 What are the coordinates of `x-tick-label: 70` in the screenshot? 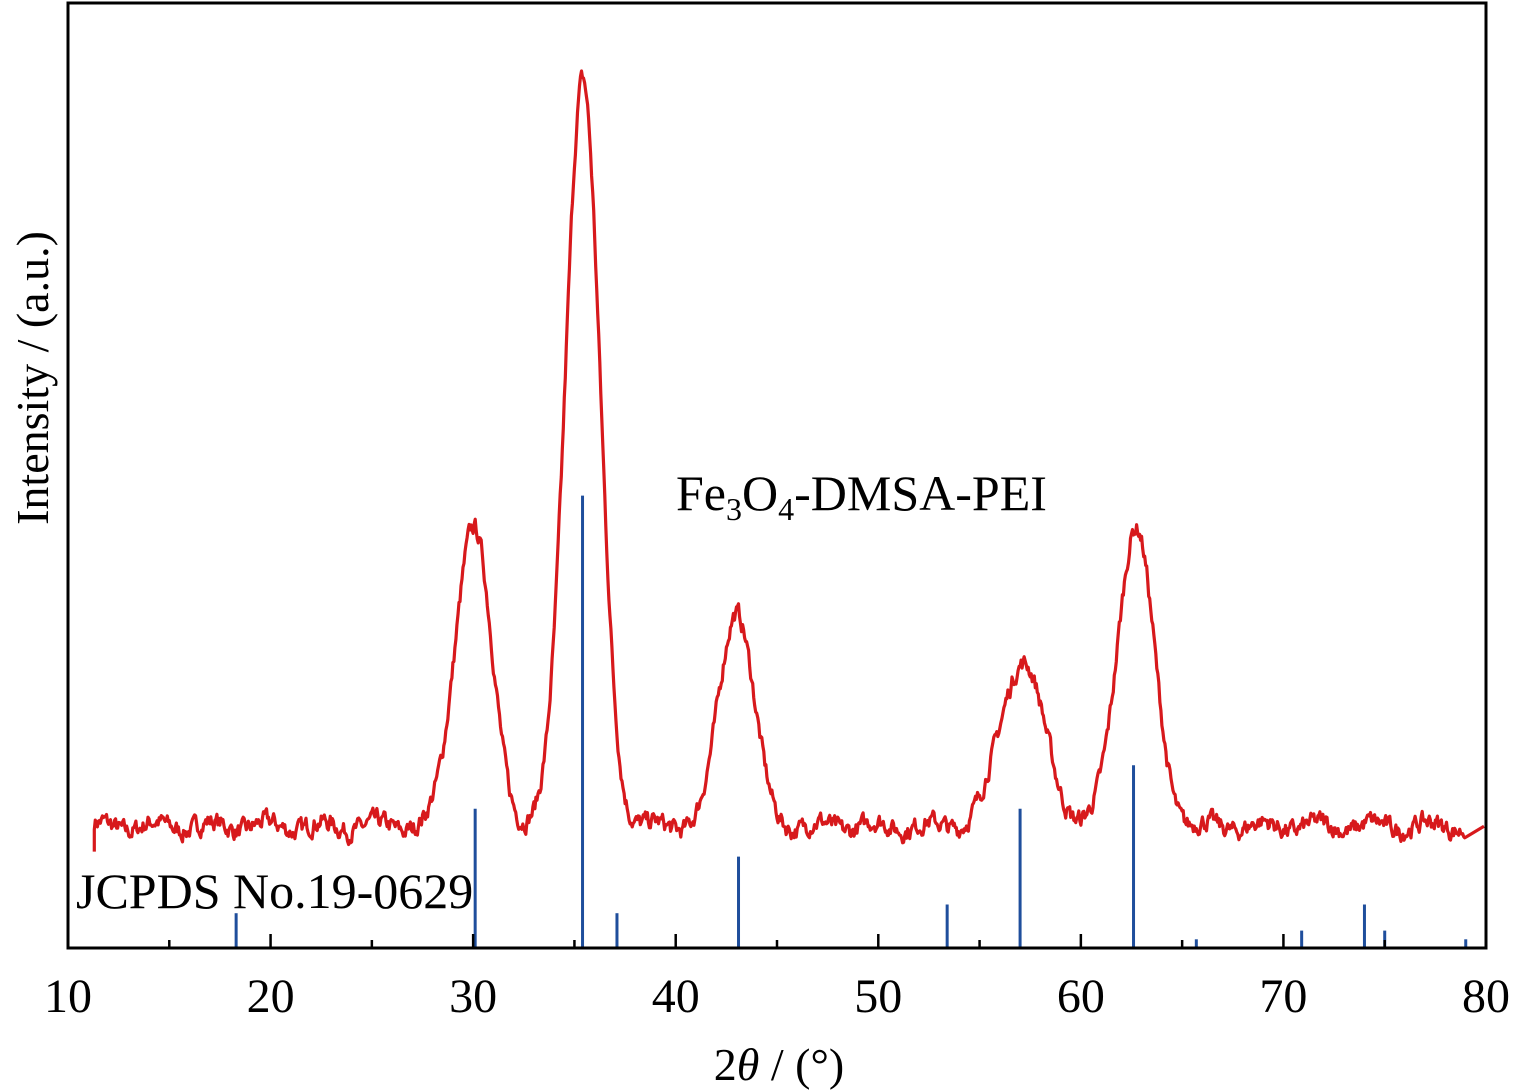 It's located at (1283, 996).